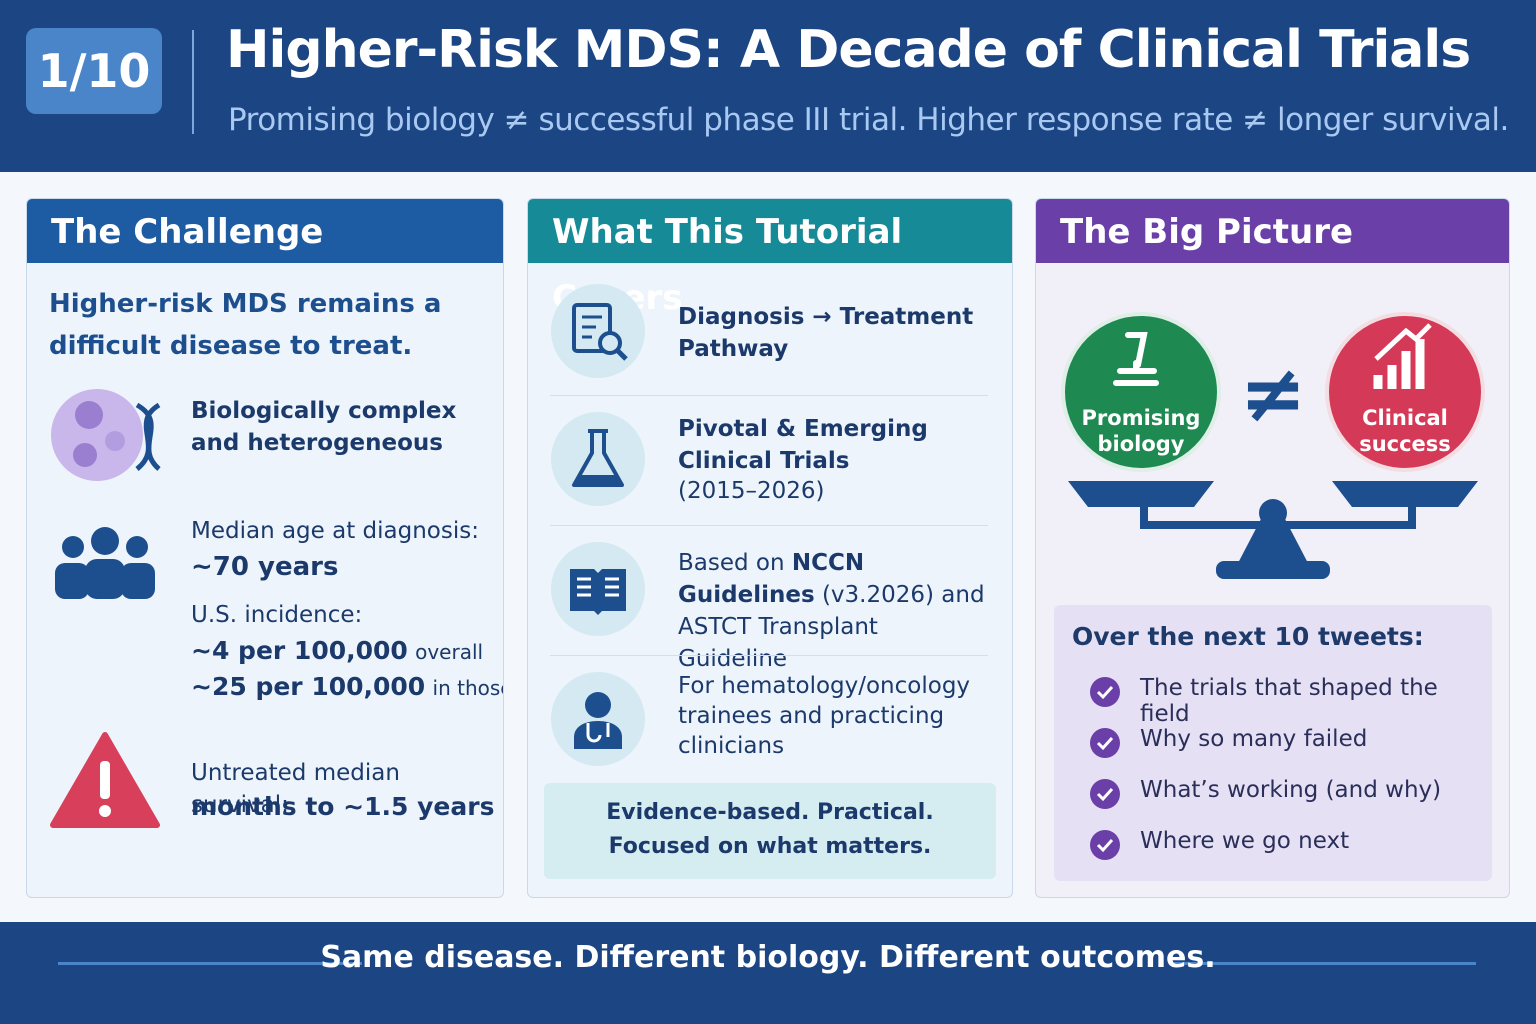 The height and width of the screenshot is (1024, 1536). I want to click on incidence-qualifier: overall, so click(449, 652).